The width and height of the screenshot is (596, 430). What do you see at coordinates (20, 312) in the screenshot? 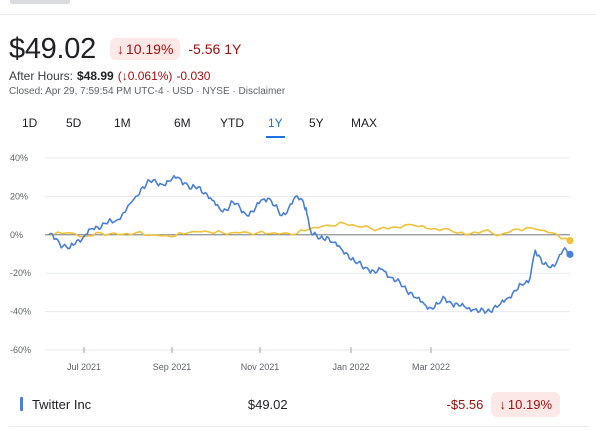
I see `y-tick-label: -40%` at bounding box center [20, 312].